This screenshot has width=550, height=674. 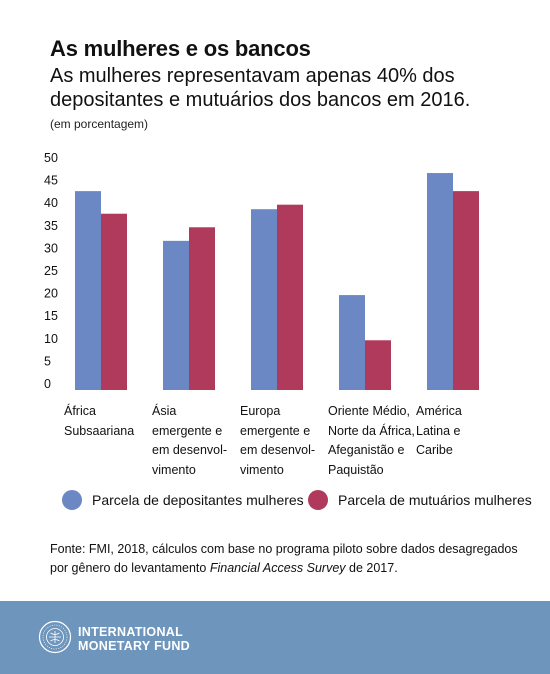 What do you see at coordinates (275, 637) in the screenshot?
I see `footer-bar: INTERNATIONAL MONETARY FUND` at bounding box center [275, 637].